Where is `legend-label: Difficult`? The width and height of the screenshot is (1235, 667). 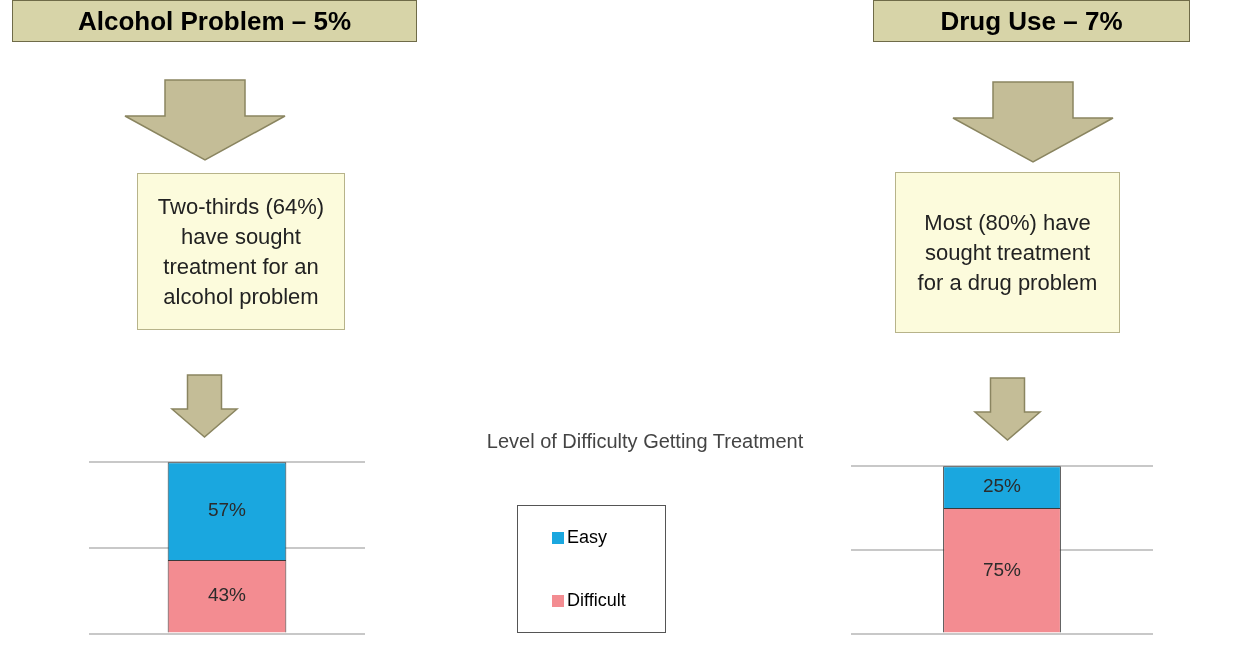
legend-label: Difficult is located at coordinates (596, 600).